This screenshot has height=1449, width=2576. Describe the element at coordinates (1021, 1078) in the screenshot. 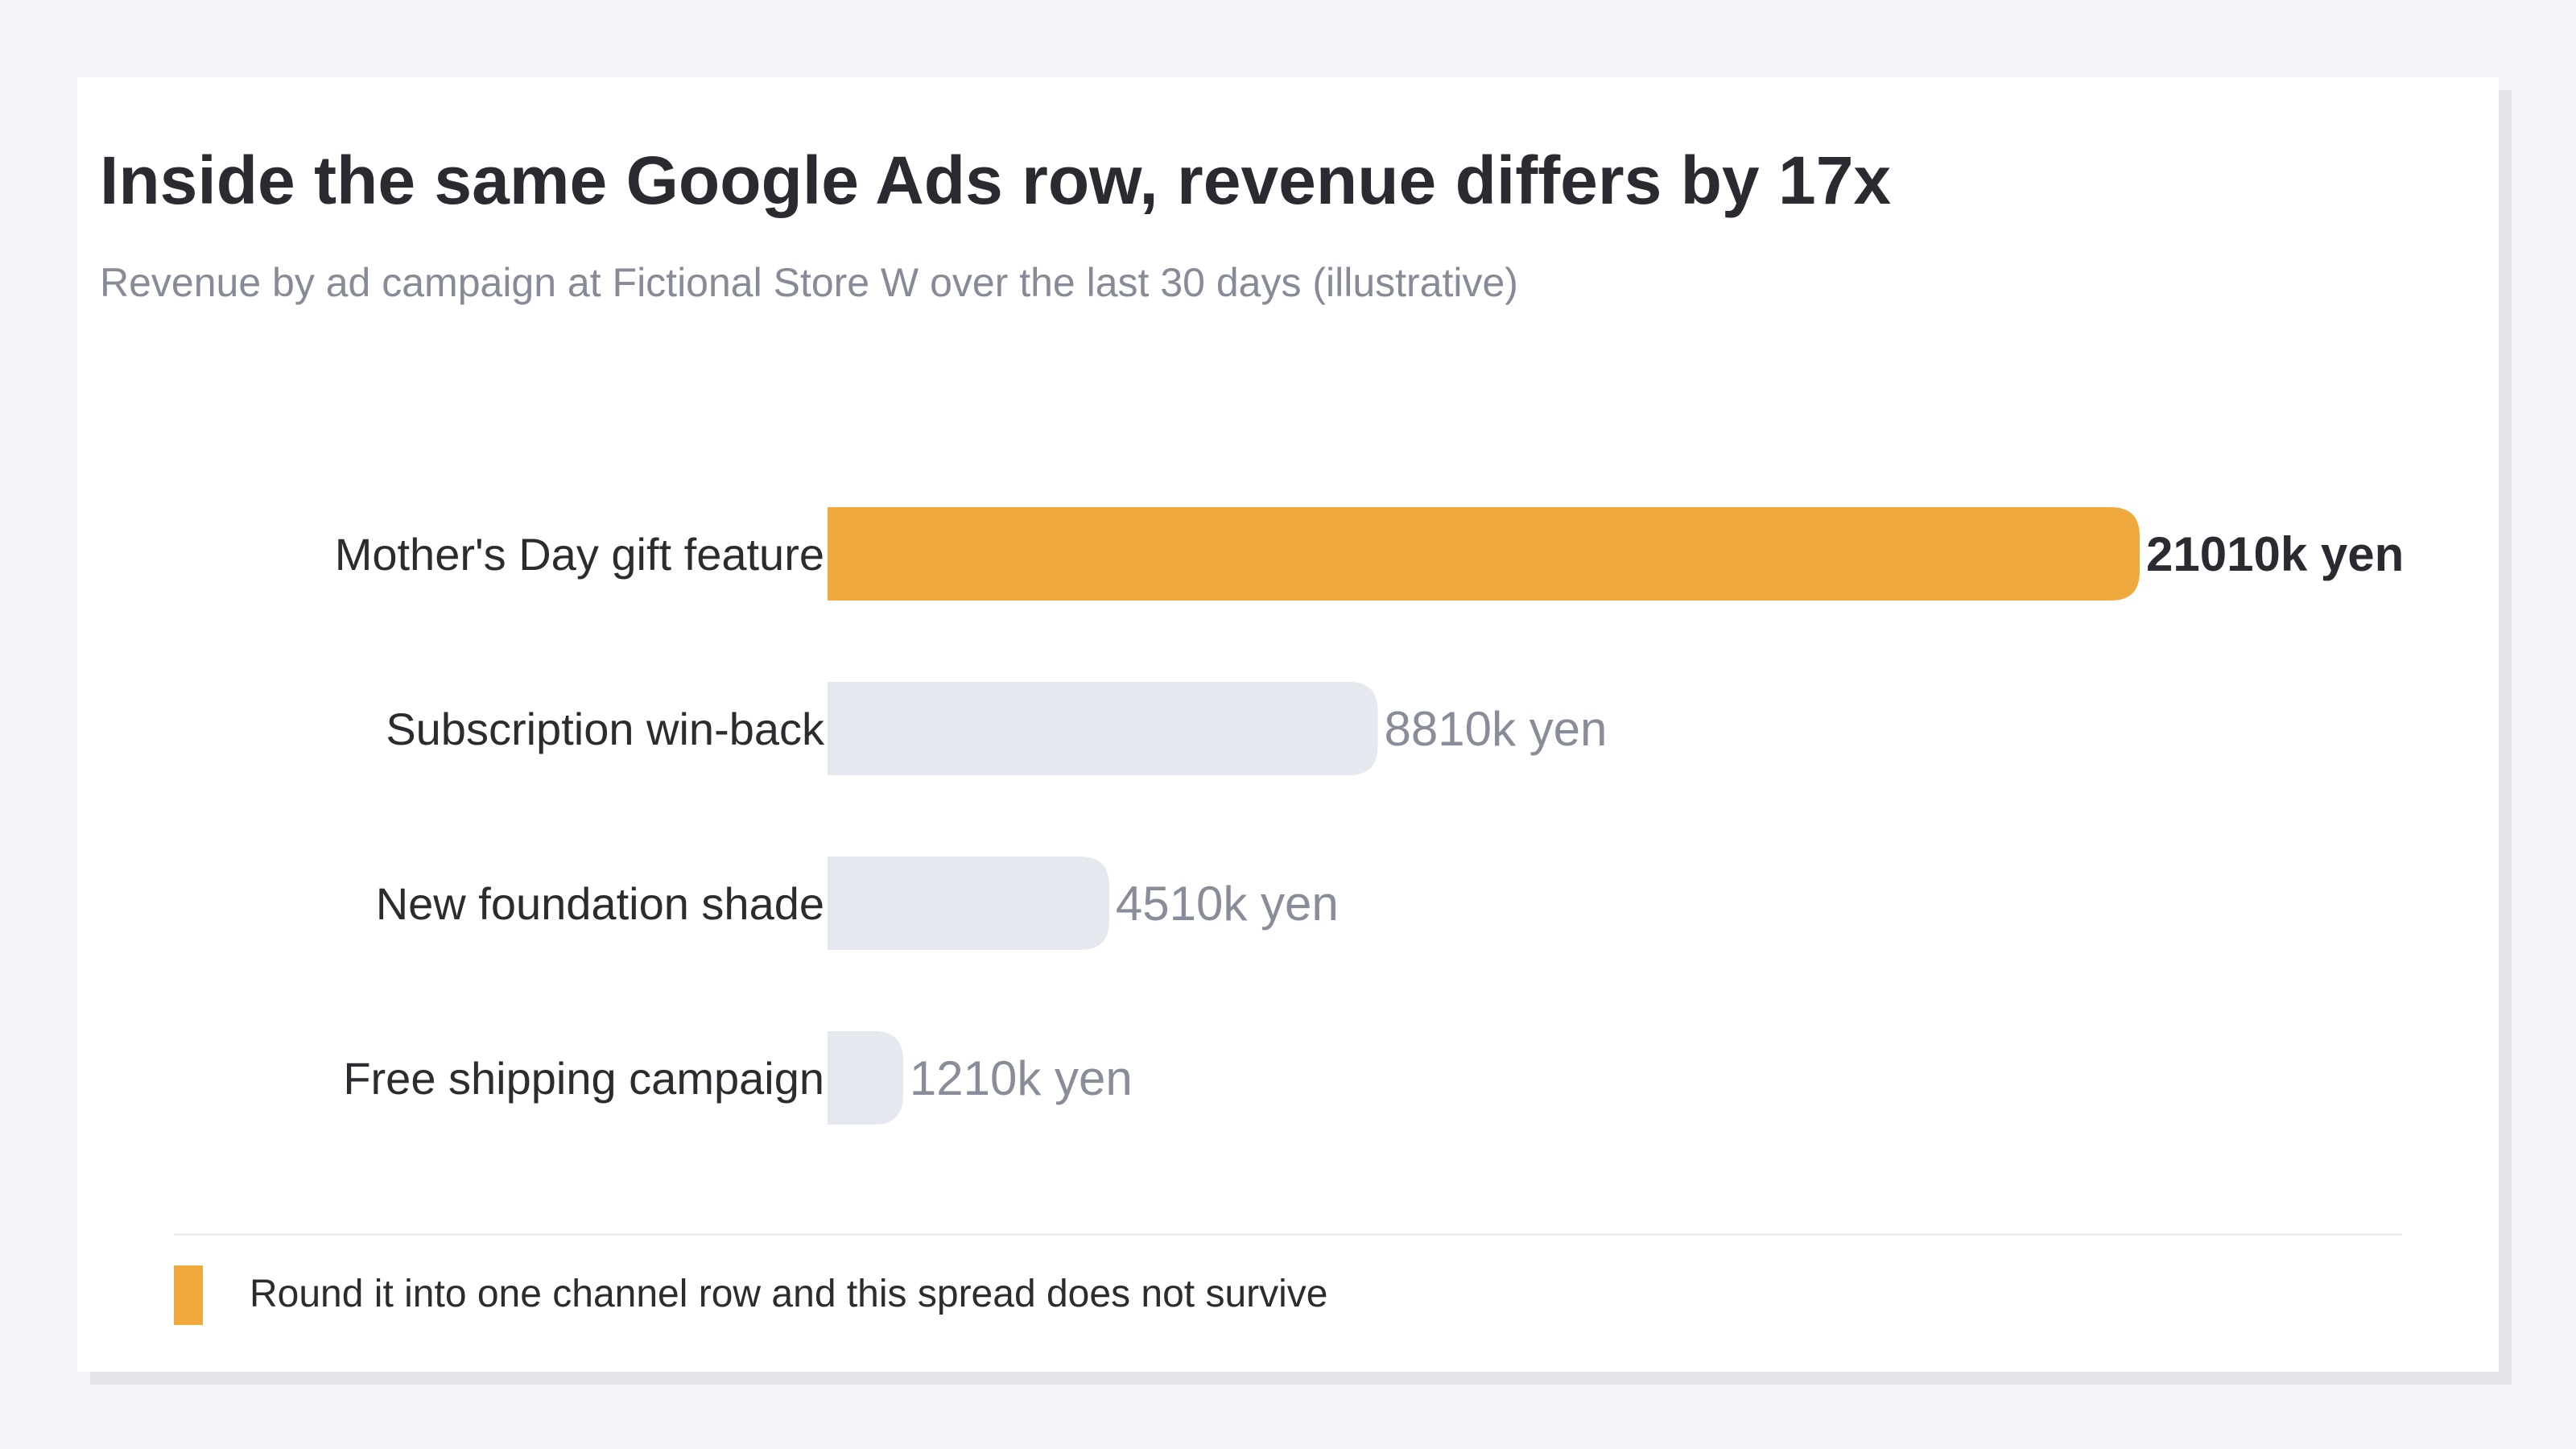

I see `value-label: 1210k yen` at that location.